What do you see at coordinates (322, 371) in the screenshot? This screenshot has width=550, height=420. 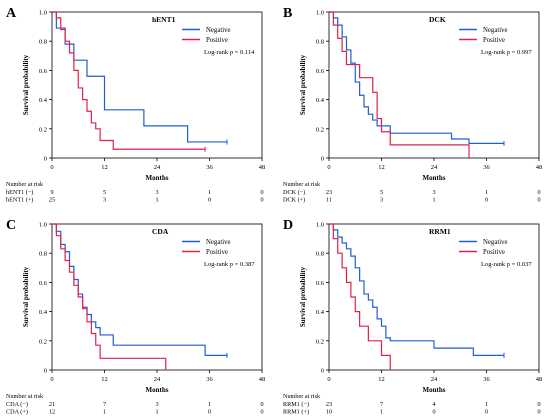 I see `y-tick-label: 0` at bounding box center [322, 371].